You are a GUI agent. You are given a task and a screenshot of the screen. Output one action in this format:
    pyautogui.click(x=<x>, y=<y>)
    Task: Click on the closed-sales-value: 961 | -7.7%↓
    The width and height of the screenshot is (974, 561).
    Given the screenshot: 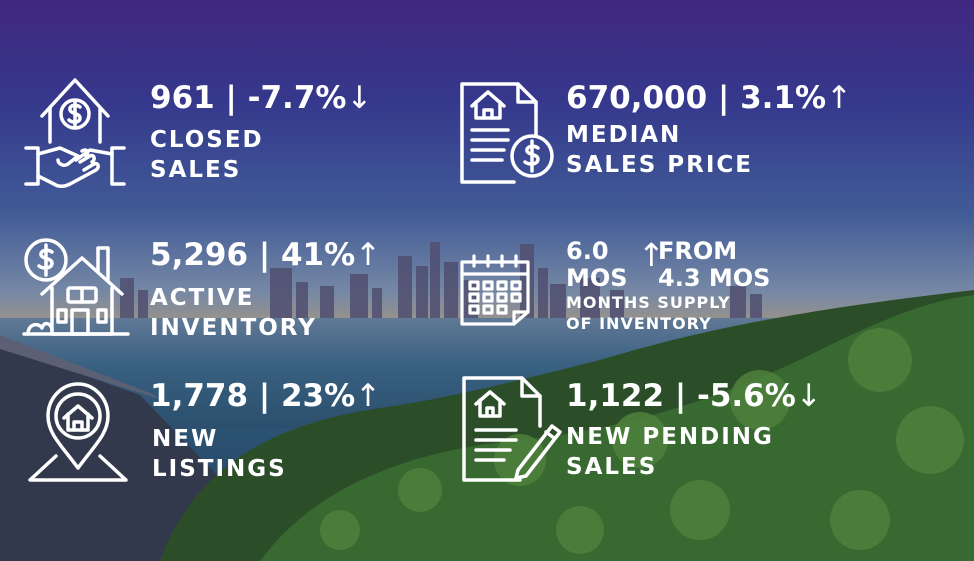 What is the action you would take?
    pyautogui.click(x=261, y=98)
    